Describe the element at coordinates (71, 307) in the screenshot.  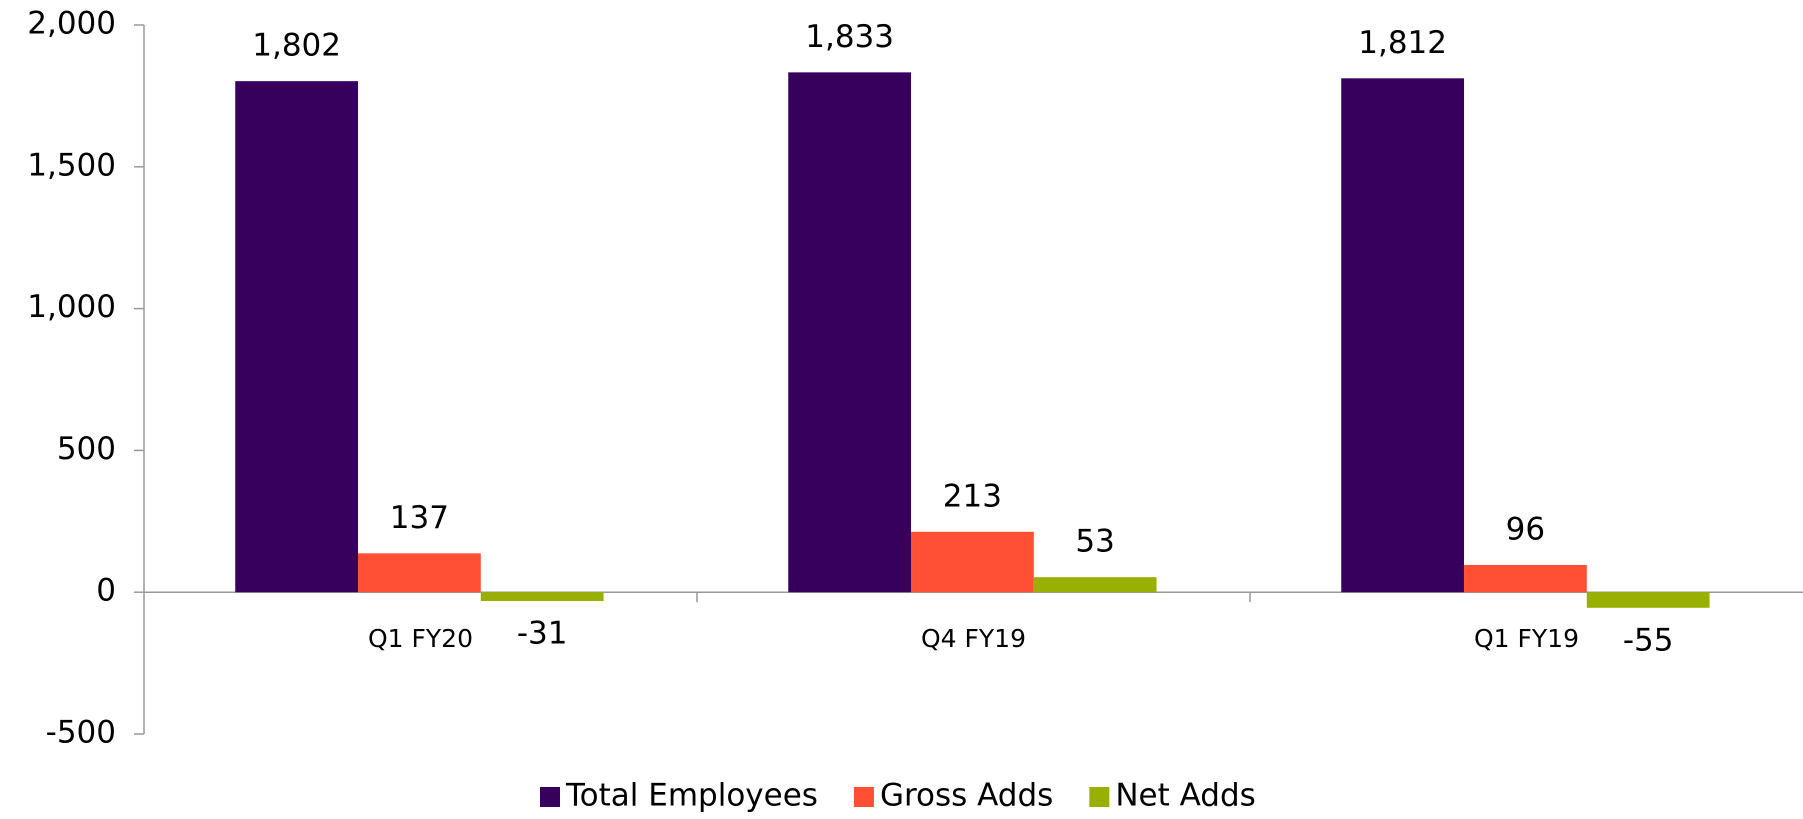
I see `y-tick-label: 1,000` at that location.